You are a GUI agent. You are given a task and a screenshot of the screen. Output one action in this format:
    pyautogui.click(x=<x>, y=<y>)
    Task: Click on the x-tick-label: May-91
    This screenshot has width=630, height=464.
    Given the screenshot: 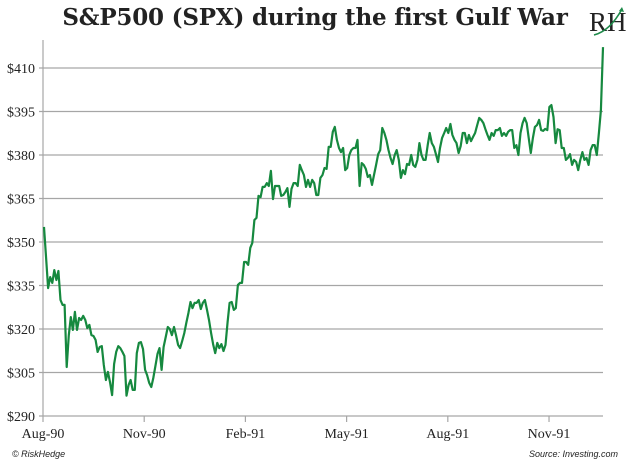 What is the action you would take?
    pyautogui.click(x=346, y=434)
    